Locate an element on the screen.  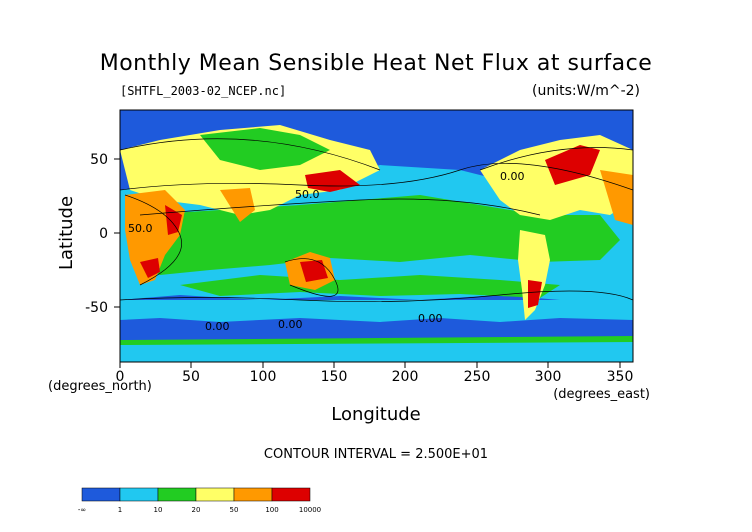
y-tick-label: 0 is located at coordinates (103, 234).